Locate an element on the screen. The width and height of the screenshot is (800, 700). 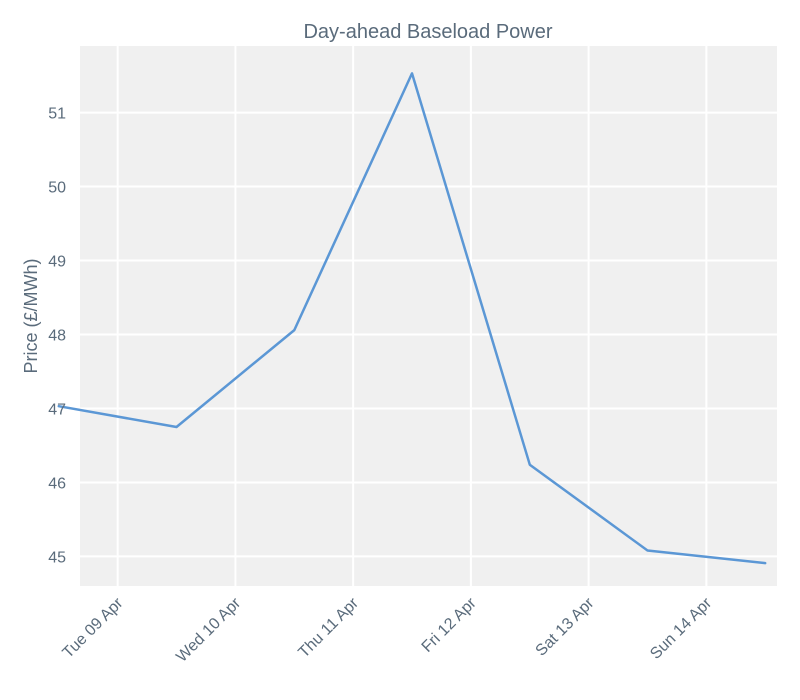
y-tick-label: 49 is located at coordinates (57, 262).